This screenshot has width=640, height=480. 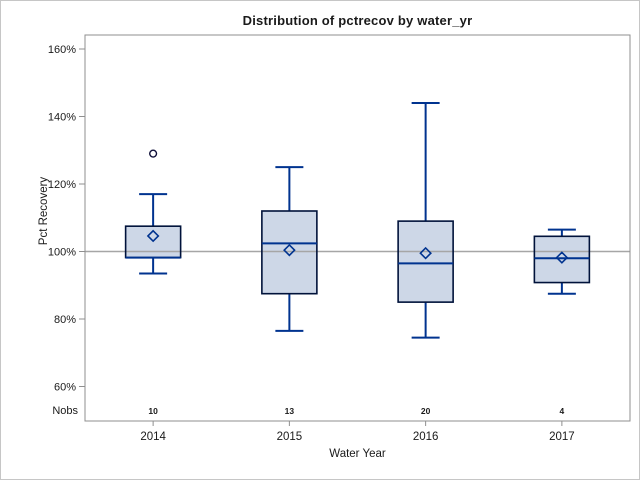 I want to click on box-border-2015, so click(x=289, y=252).